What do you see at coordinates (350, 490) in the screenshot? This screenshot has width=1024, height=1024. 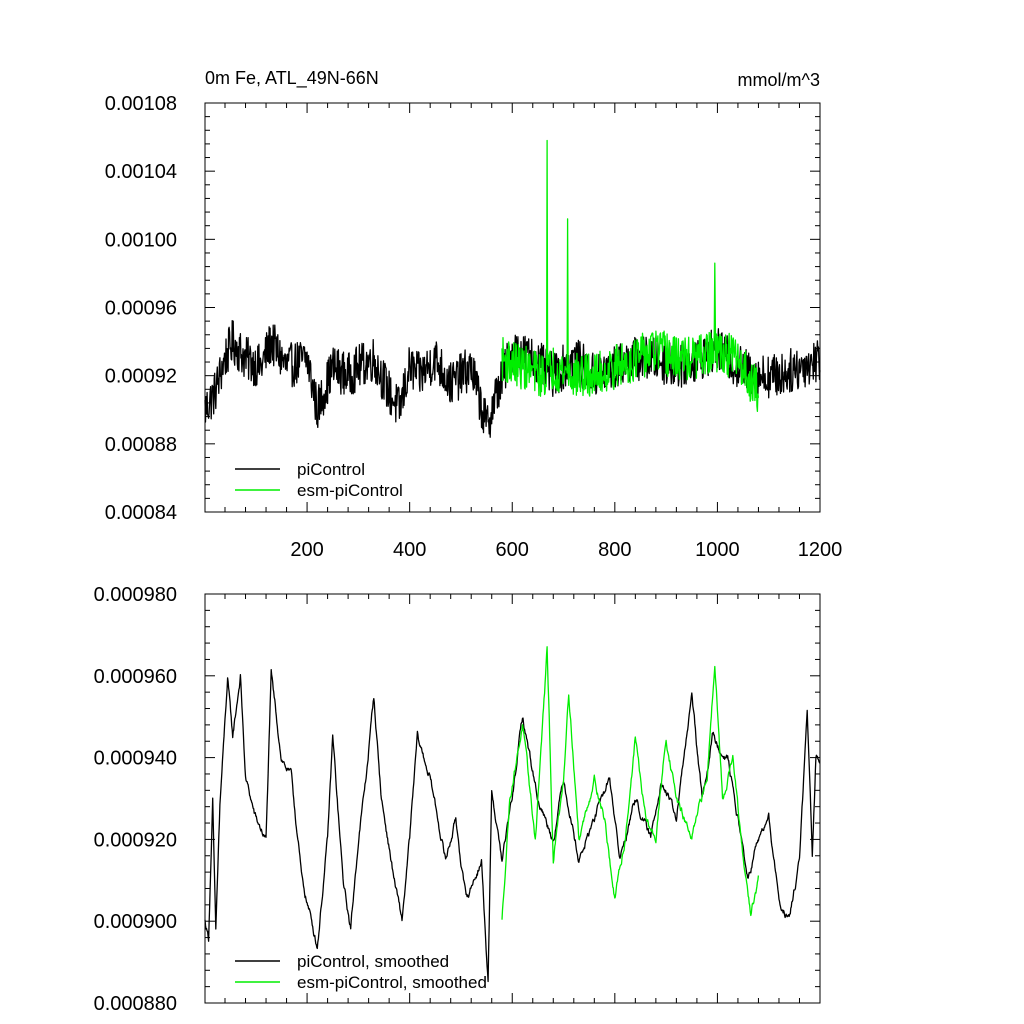 I see `legend-label-esm-picontrol: esm-piControl` at bounding box center [350, 490].